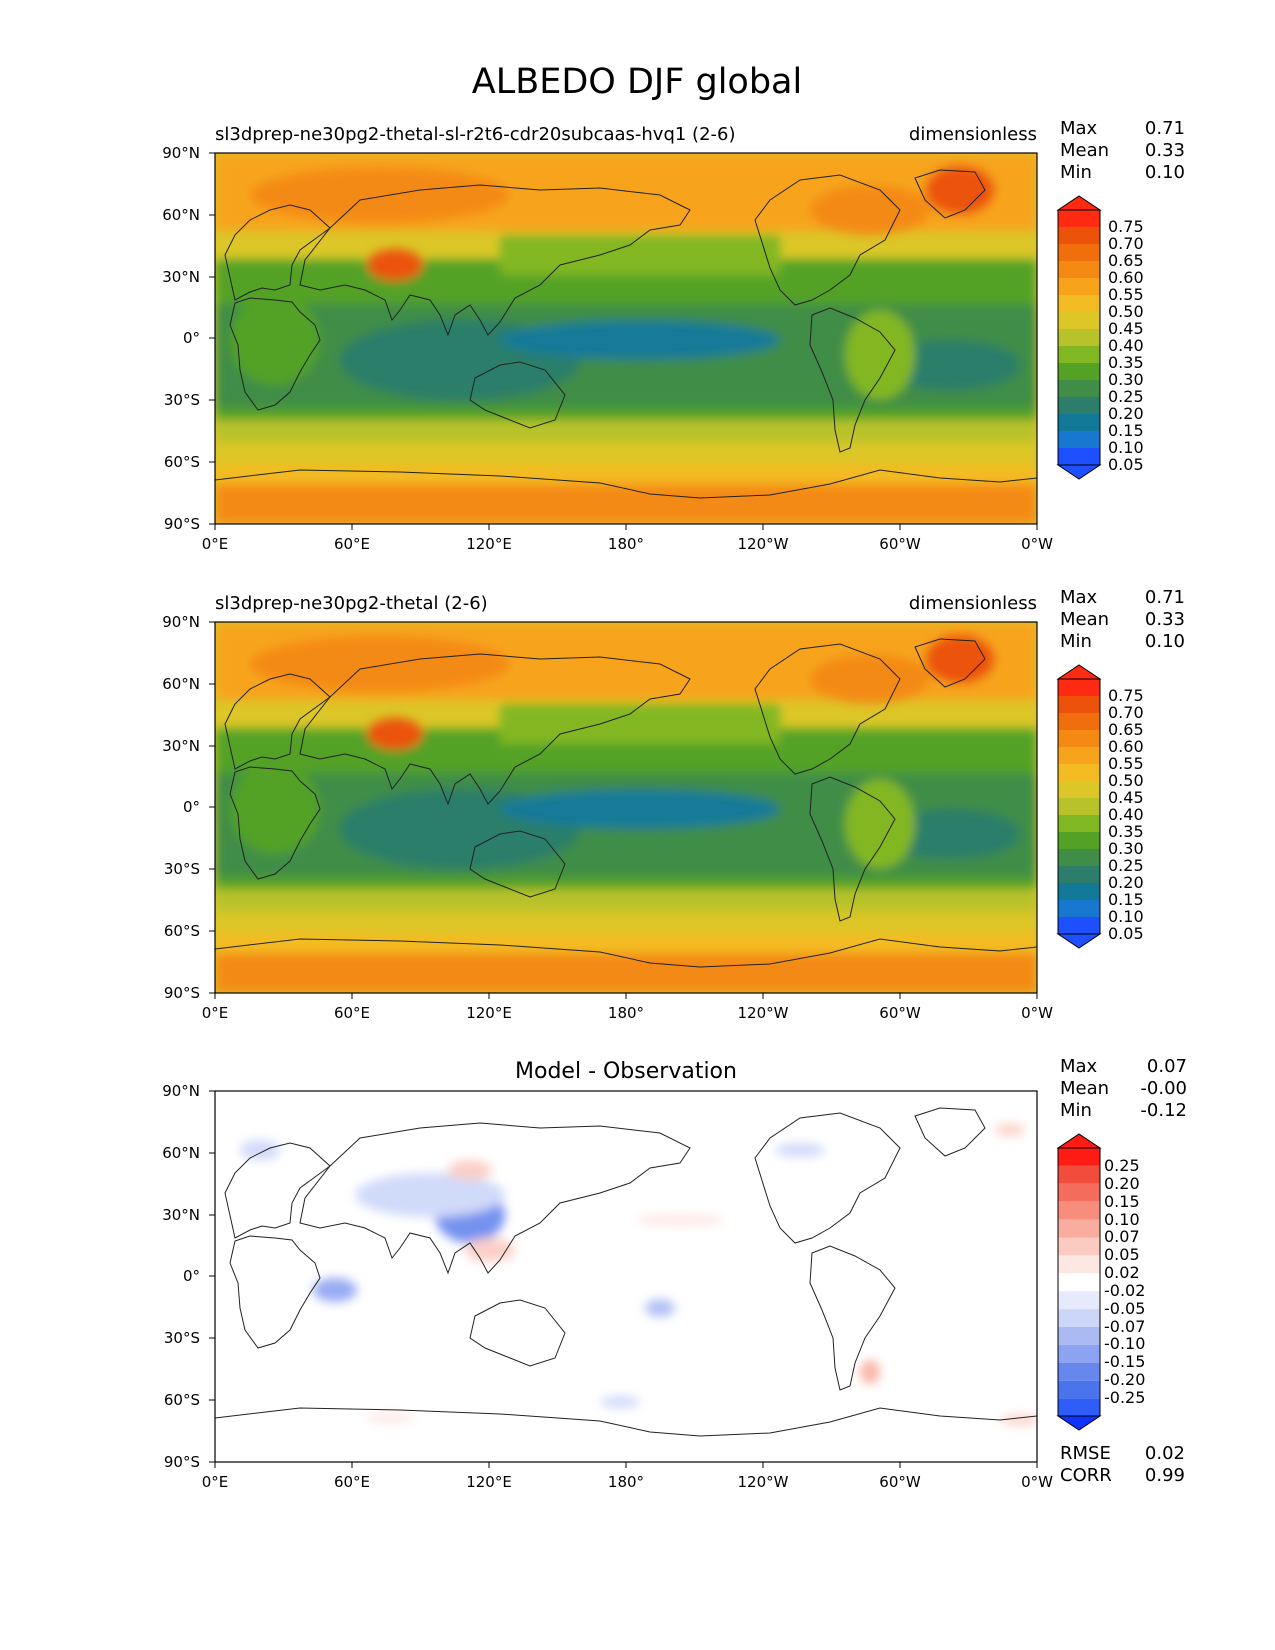 Image resolution: width=1275 pixels, height=1650 pixels. Describe the element at coordinates (215, 1482) in the screenshot. I see `x-tick-label: 0°E` at that location.